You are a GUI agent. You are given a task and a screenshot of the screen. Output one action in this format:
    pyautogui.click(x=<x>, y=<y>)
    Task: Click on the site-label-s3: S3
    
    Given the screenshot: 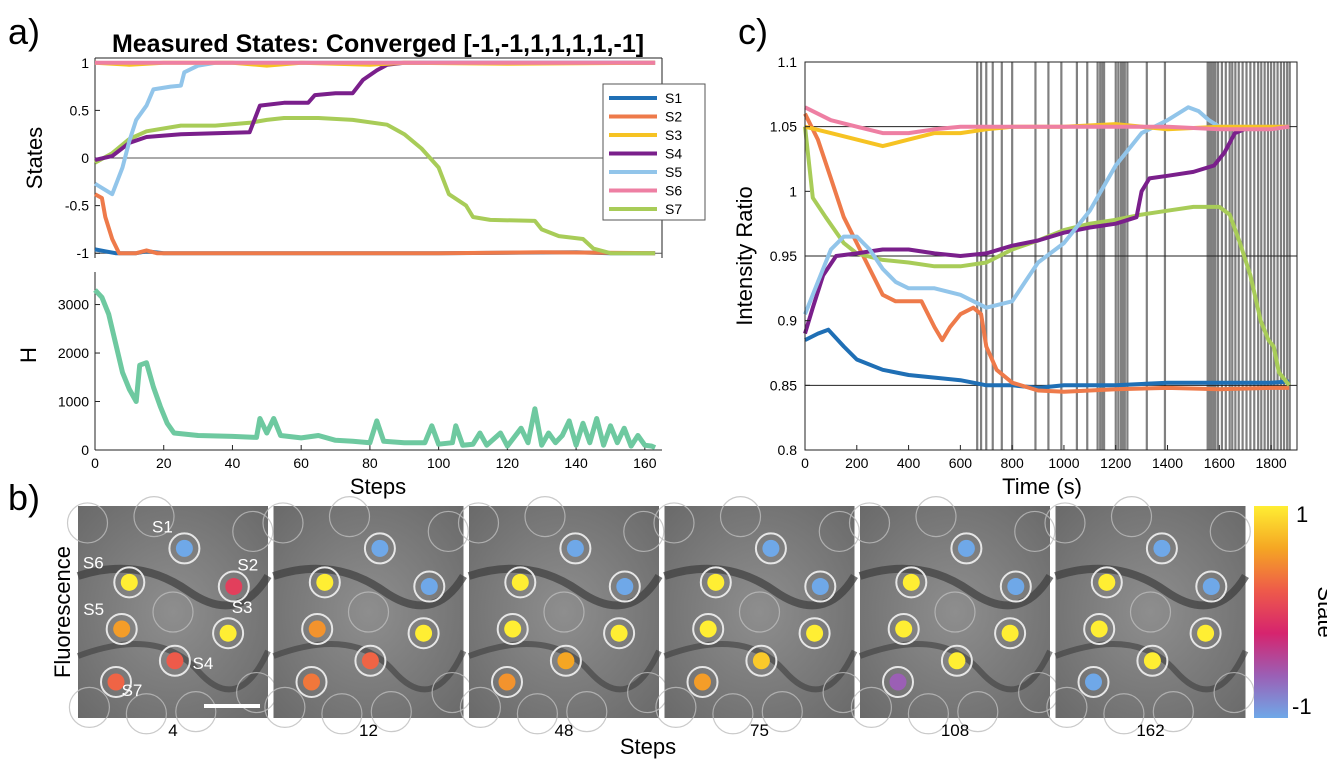 What is the action you would take?
    pyautogui.click(x=242, y=607)
    